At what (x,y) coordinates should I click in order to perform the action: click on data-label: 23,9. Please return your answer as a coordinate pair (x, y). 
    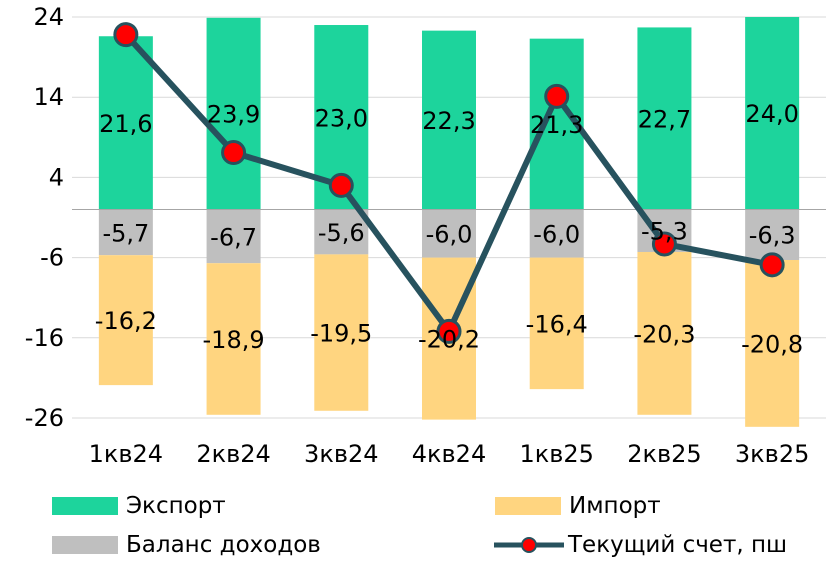
    Looking at the image, I should click on (233, 115).